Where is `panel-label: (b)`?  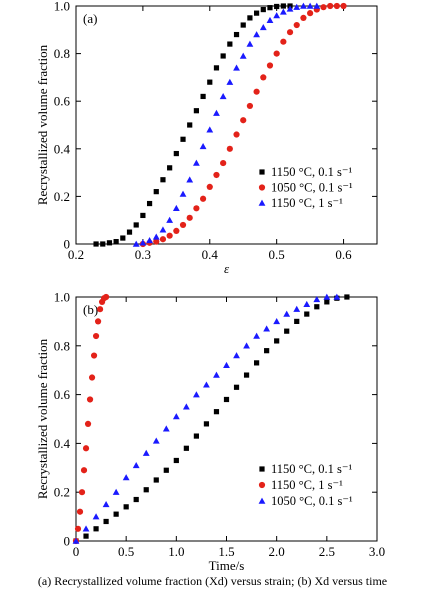 panel-label: (b) is located at coordinates (90, 309).